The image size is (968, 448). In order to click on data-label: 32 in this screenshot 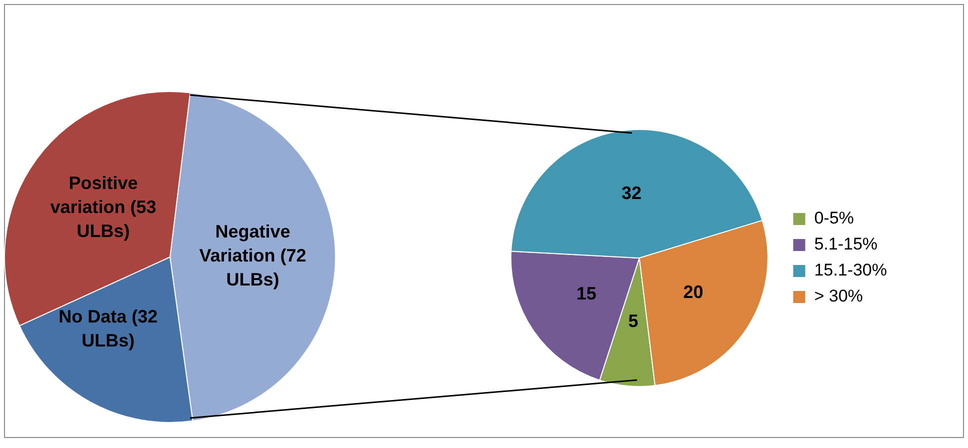, I will do `click(632, 193)`.